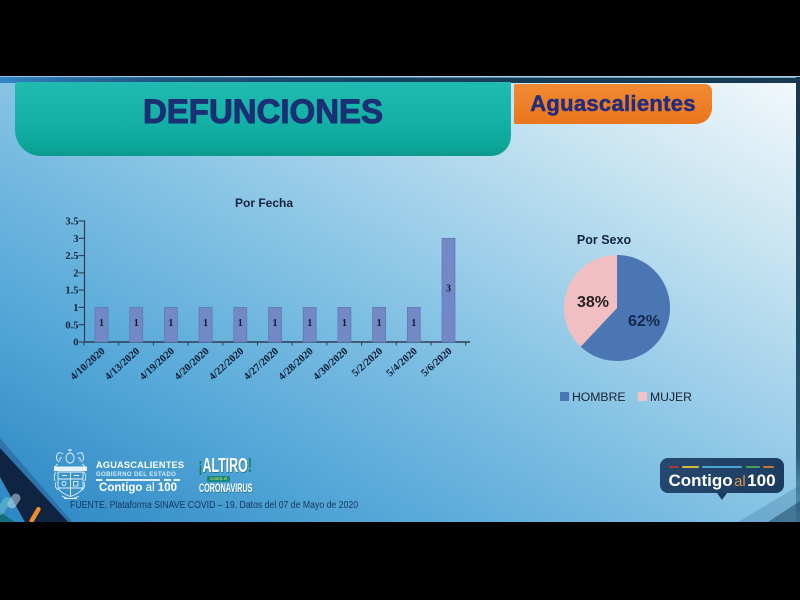  I want to click on svg-text: 4/22/2020, so click(226, 364).